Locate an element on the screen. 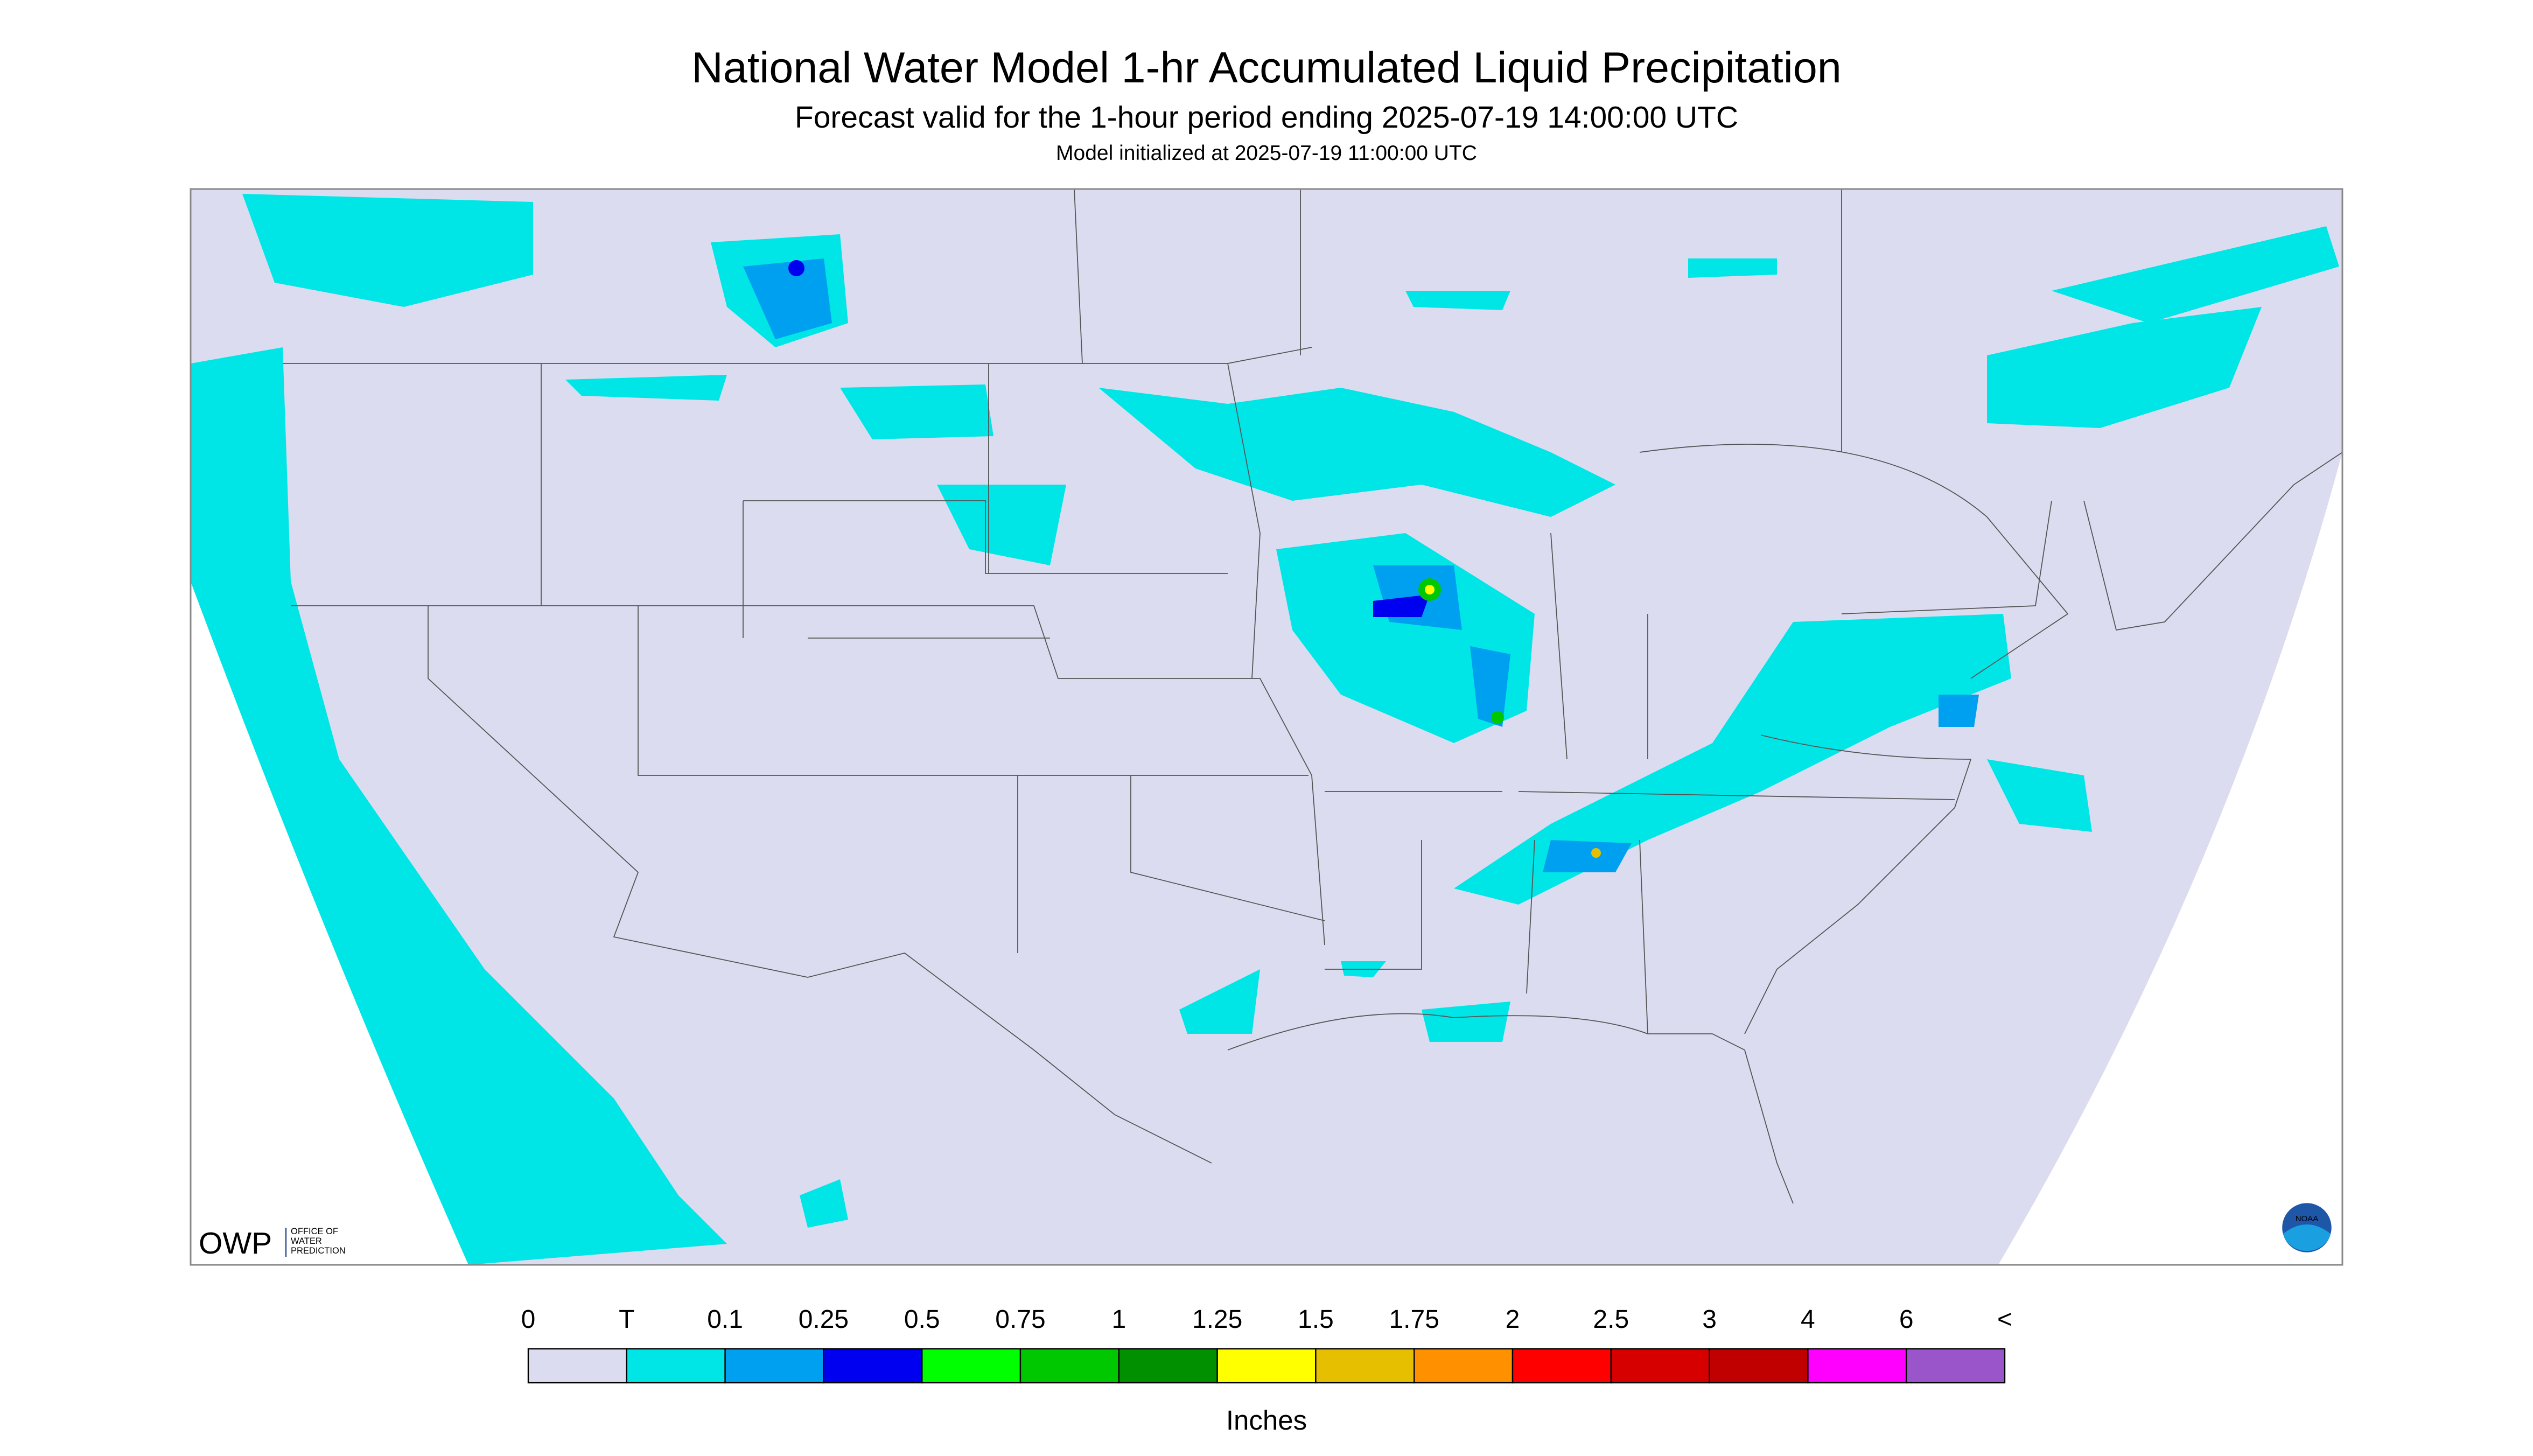 The image size is (2533, 1456). logo-text: OWP is located at coordinates (235, 1243).